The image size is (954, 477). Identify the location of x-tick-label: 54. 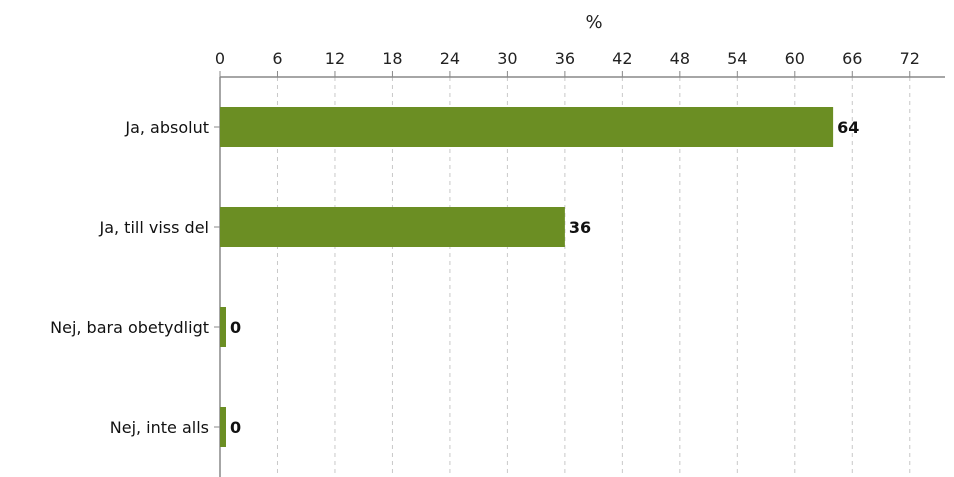
(737, 58).